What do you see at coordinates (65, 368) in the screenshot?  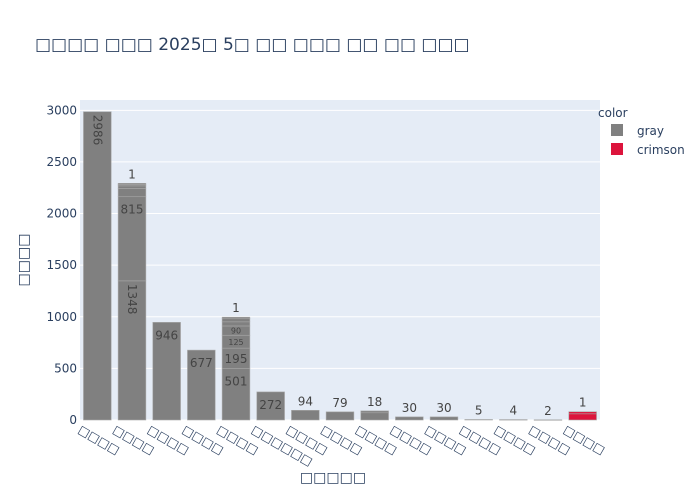 I see `y-tick-label: 500` at bounding box center [65, 368].